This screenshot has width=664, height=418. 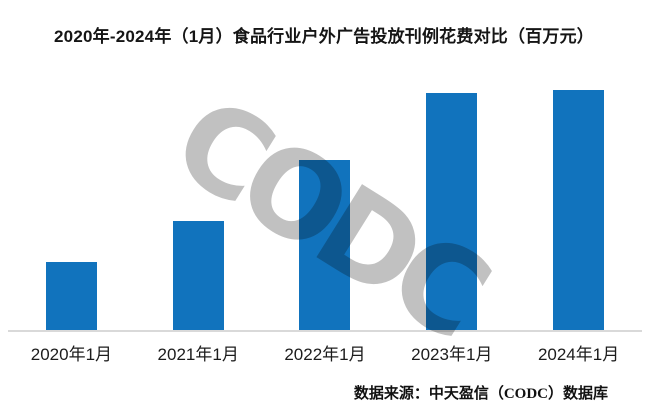 What do you see at coordinates (578, 354) in the screenshot?
I see `x-axis-label: 2024年1月` at bounding box center [578, 354].